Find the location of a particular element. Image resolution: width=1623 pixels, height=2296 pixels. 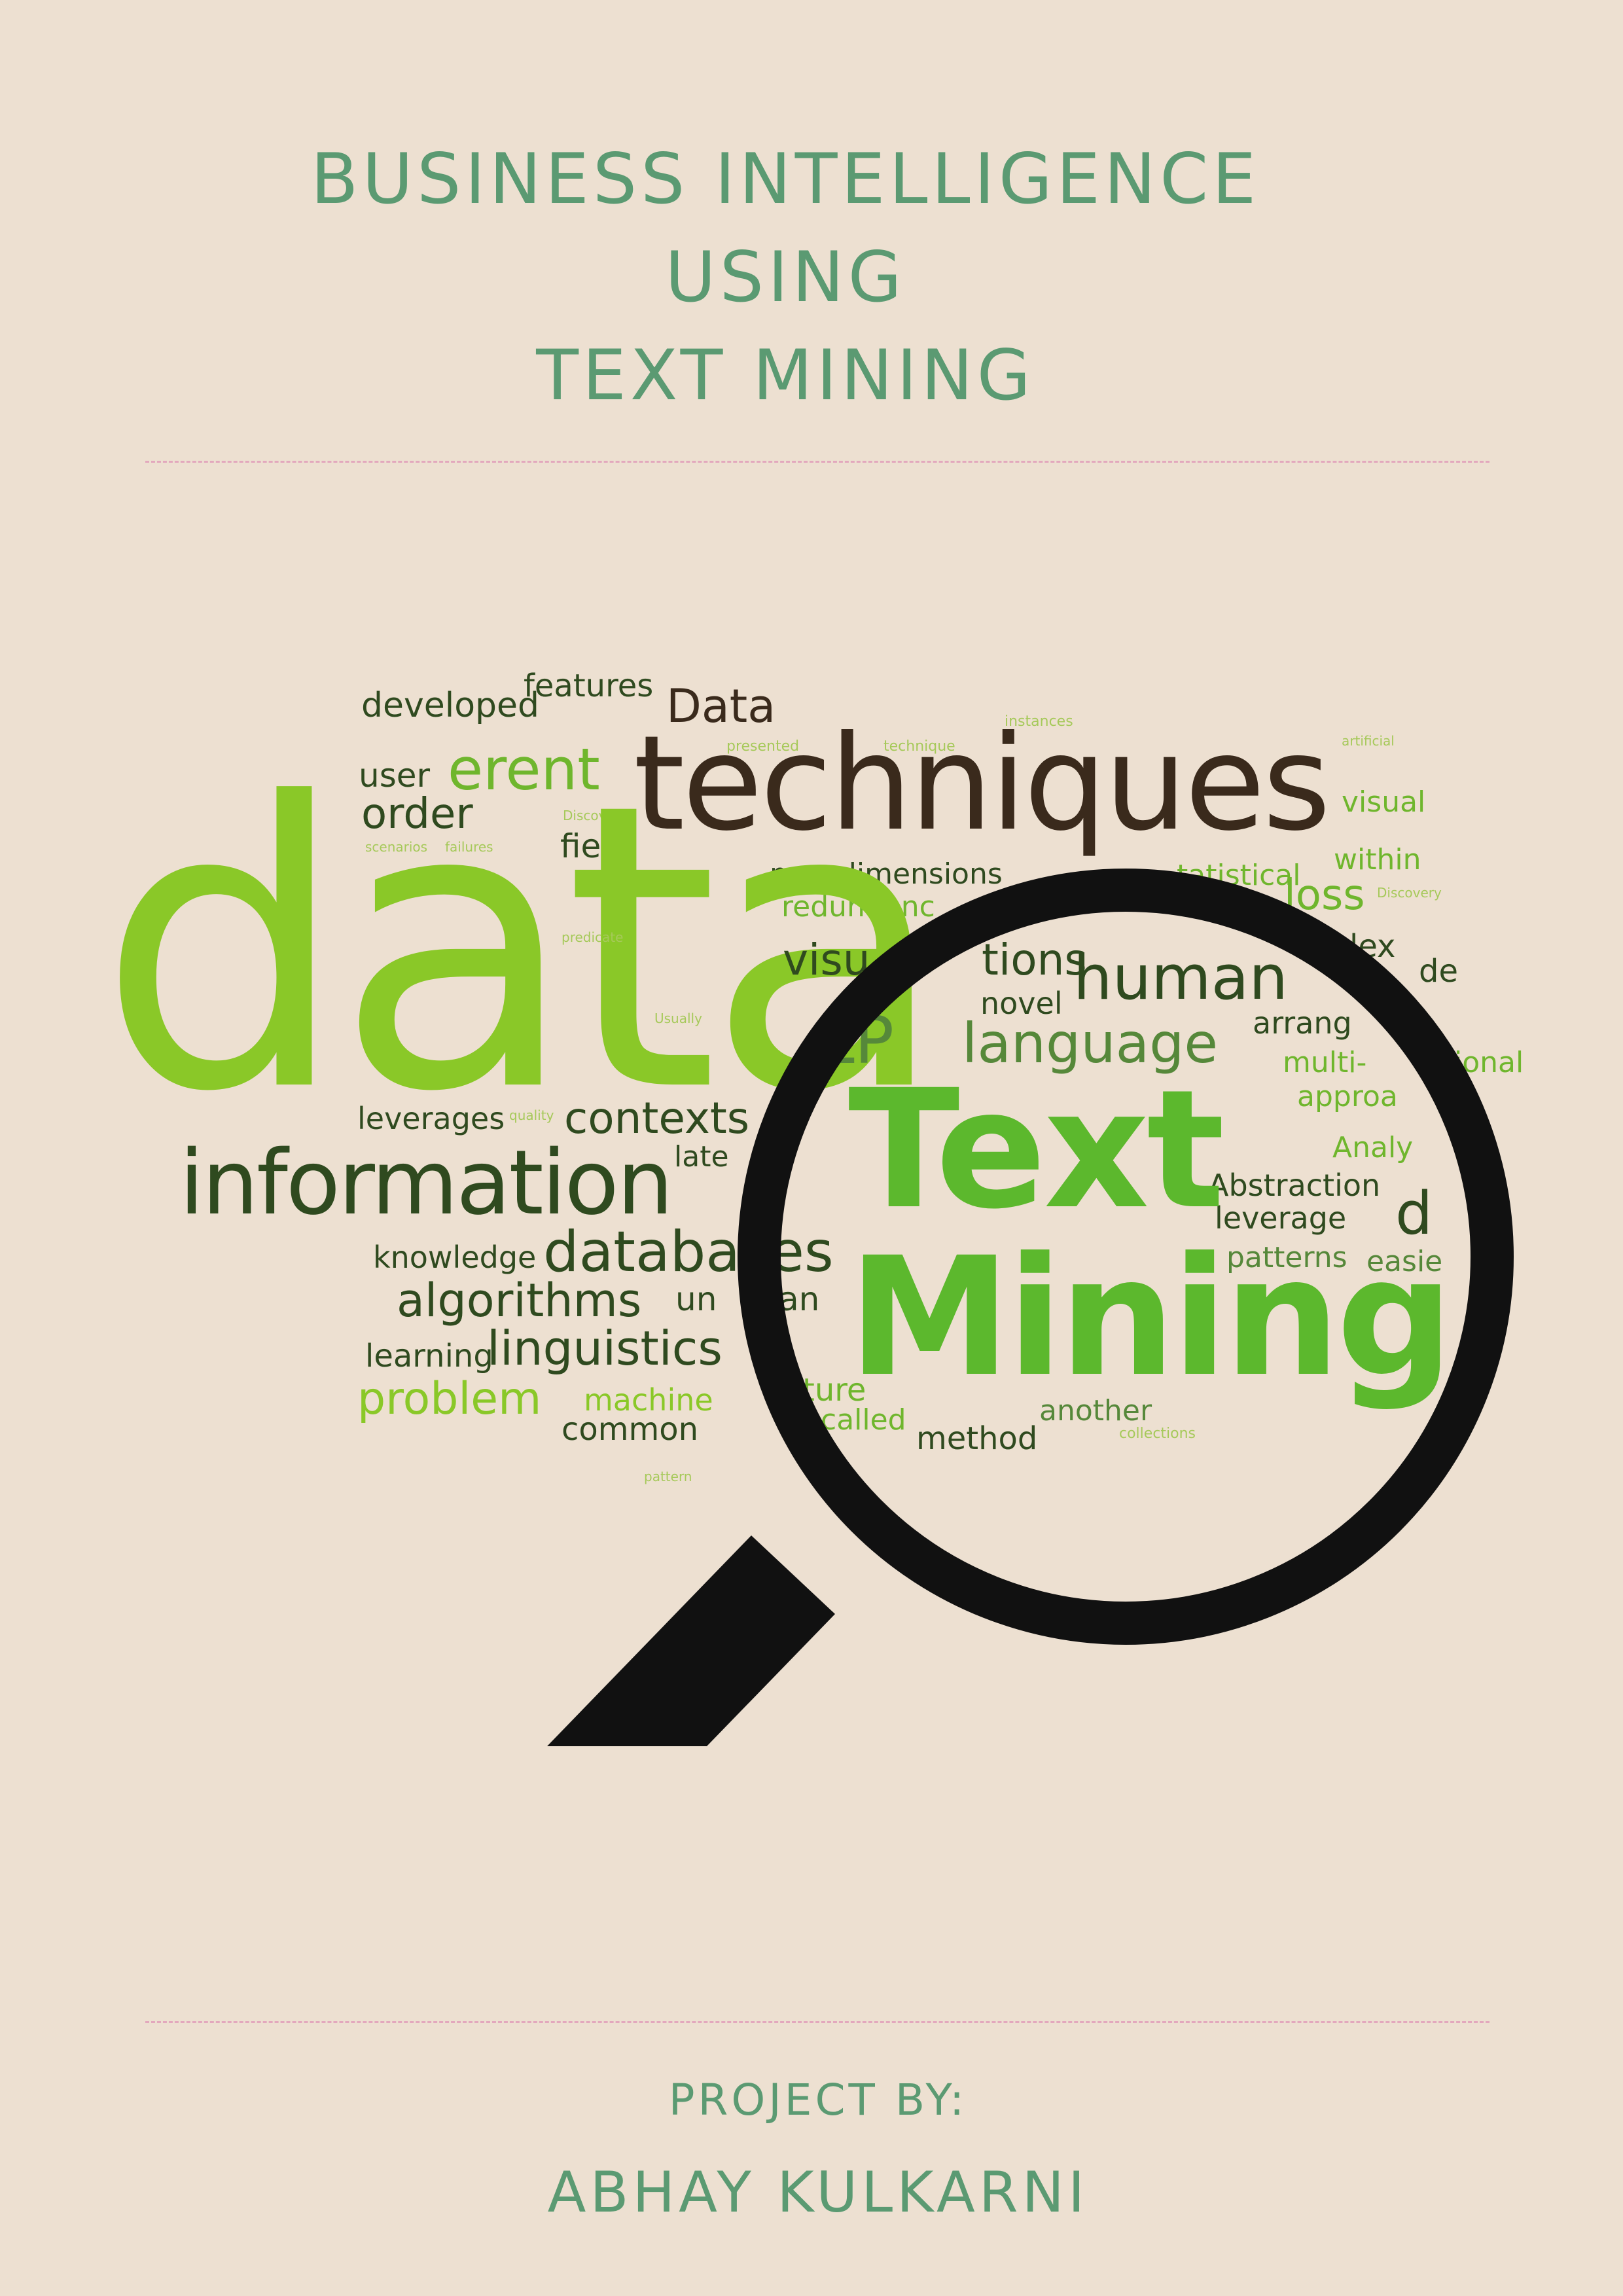

title-line-3: TEXT MINING is located at coordinates (786, 376).